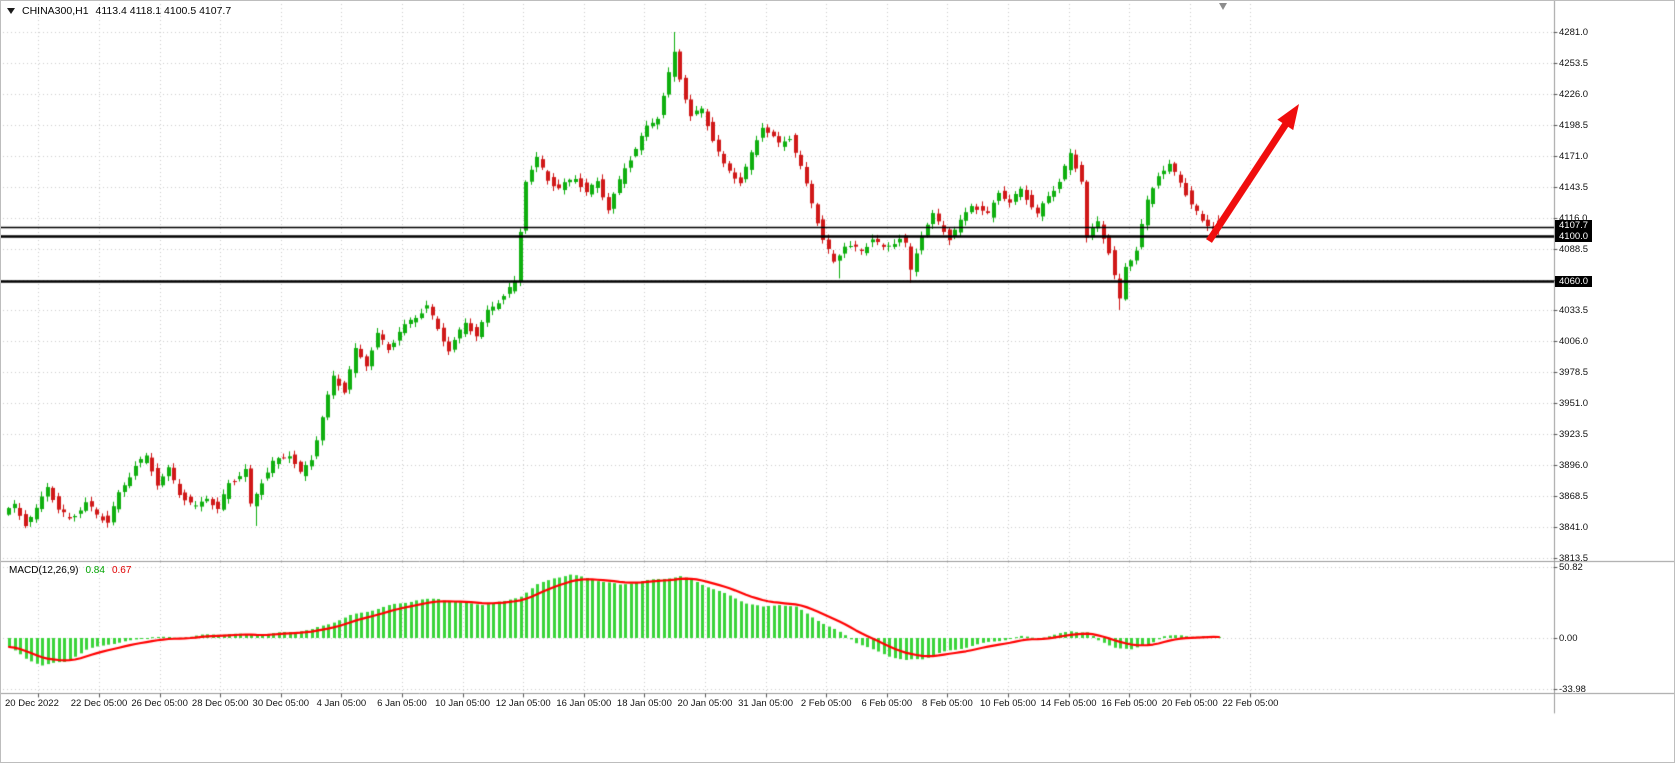 The image size is (1675, 763). I want to click on ohlc-values-label: 4113.4 4118.1 4100.5 4107.7, so click(163, 11).